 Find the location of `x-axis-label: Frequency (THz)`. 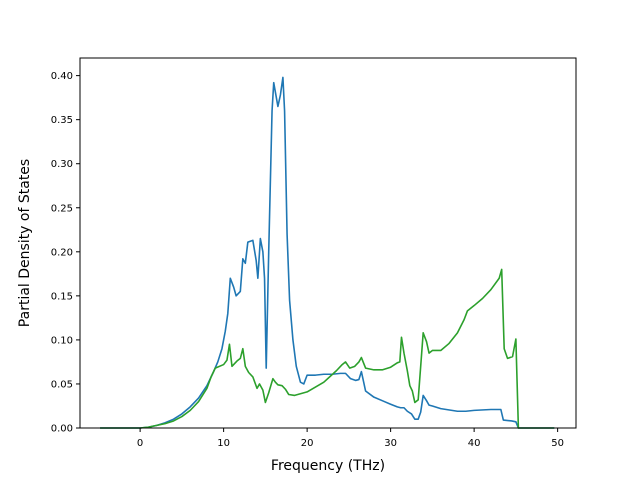

x-axis-label: Frequency (THz) is located at coordinates (328, 466).